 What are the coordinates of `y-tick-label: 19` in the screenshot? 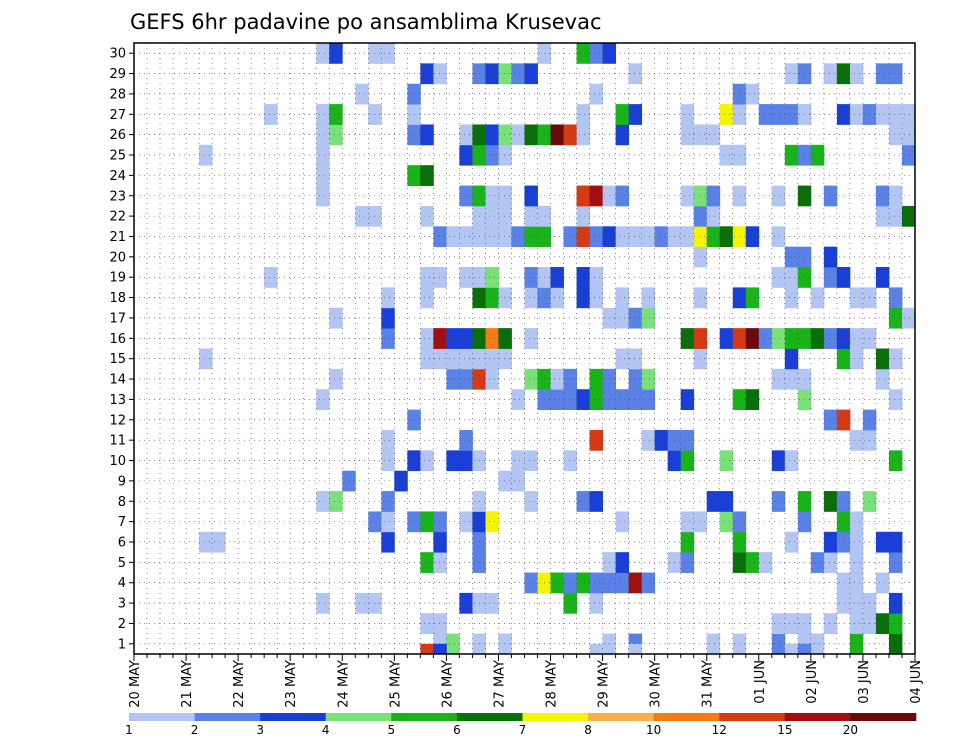 It's located at (117, 278).